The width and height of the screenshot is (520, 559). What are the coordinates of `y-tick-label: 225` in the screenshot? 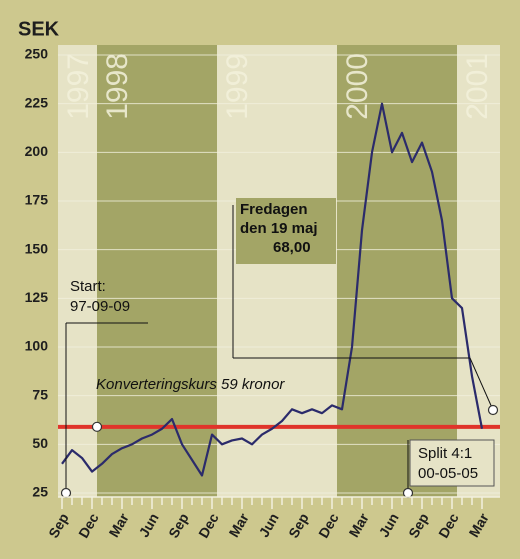 It's located at (37, 102).